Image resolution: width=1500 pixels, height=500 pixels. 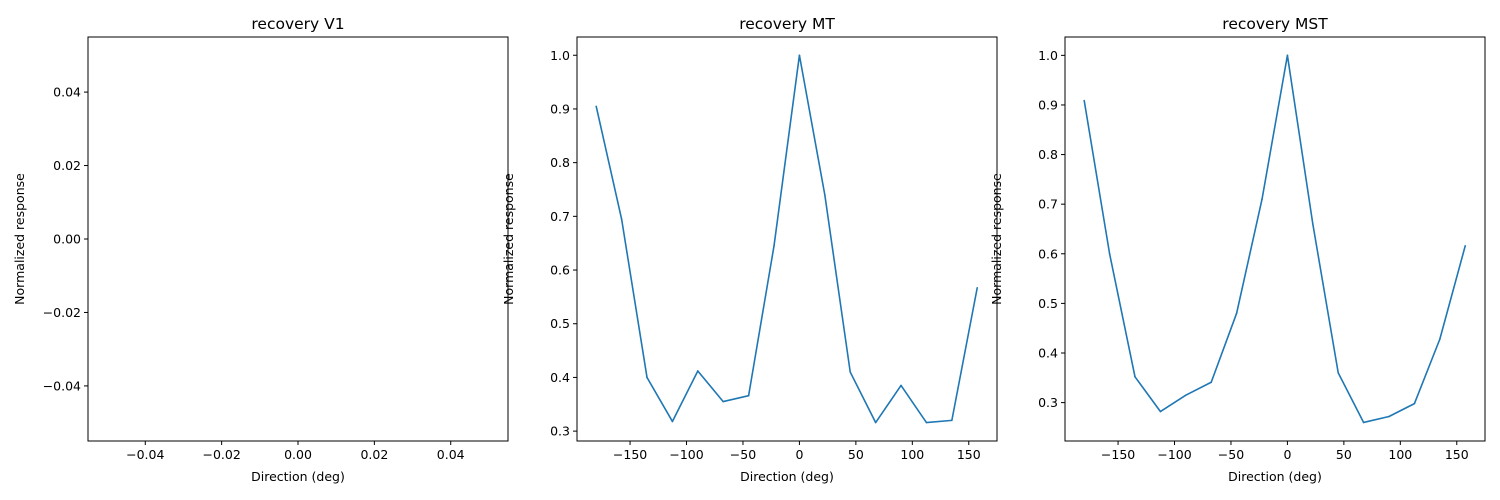 What do you see at coordinates (1344, 454) in the screenshot?
I see `x-tick-label-mst: 50` at bounding box center [1344, 454].